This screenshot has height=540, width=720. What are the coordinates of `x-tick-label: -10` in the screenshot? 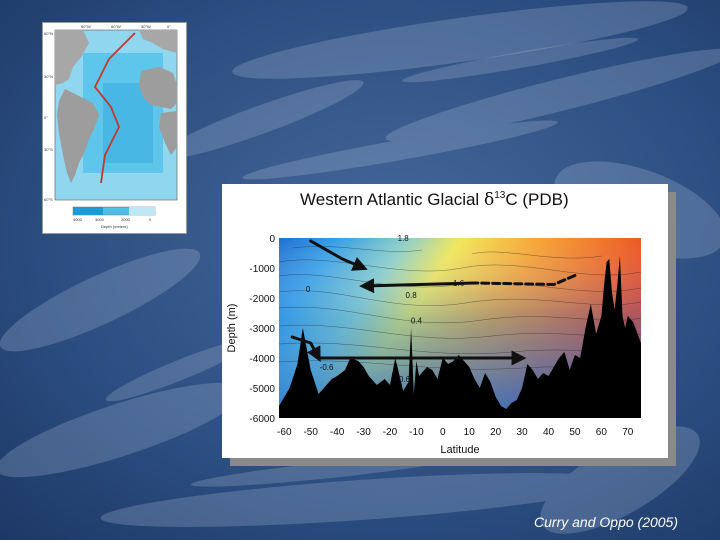 It's located at (416, 432).